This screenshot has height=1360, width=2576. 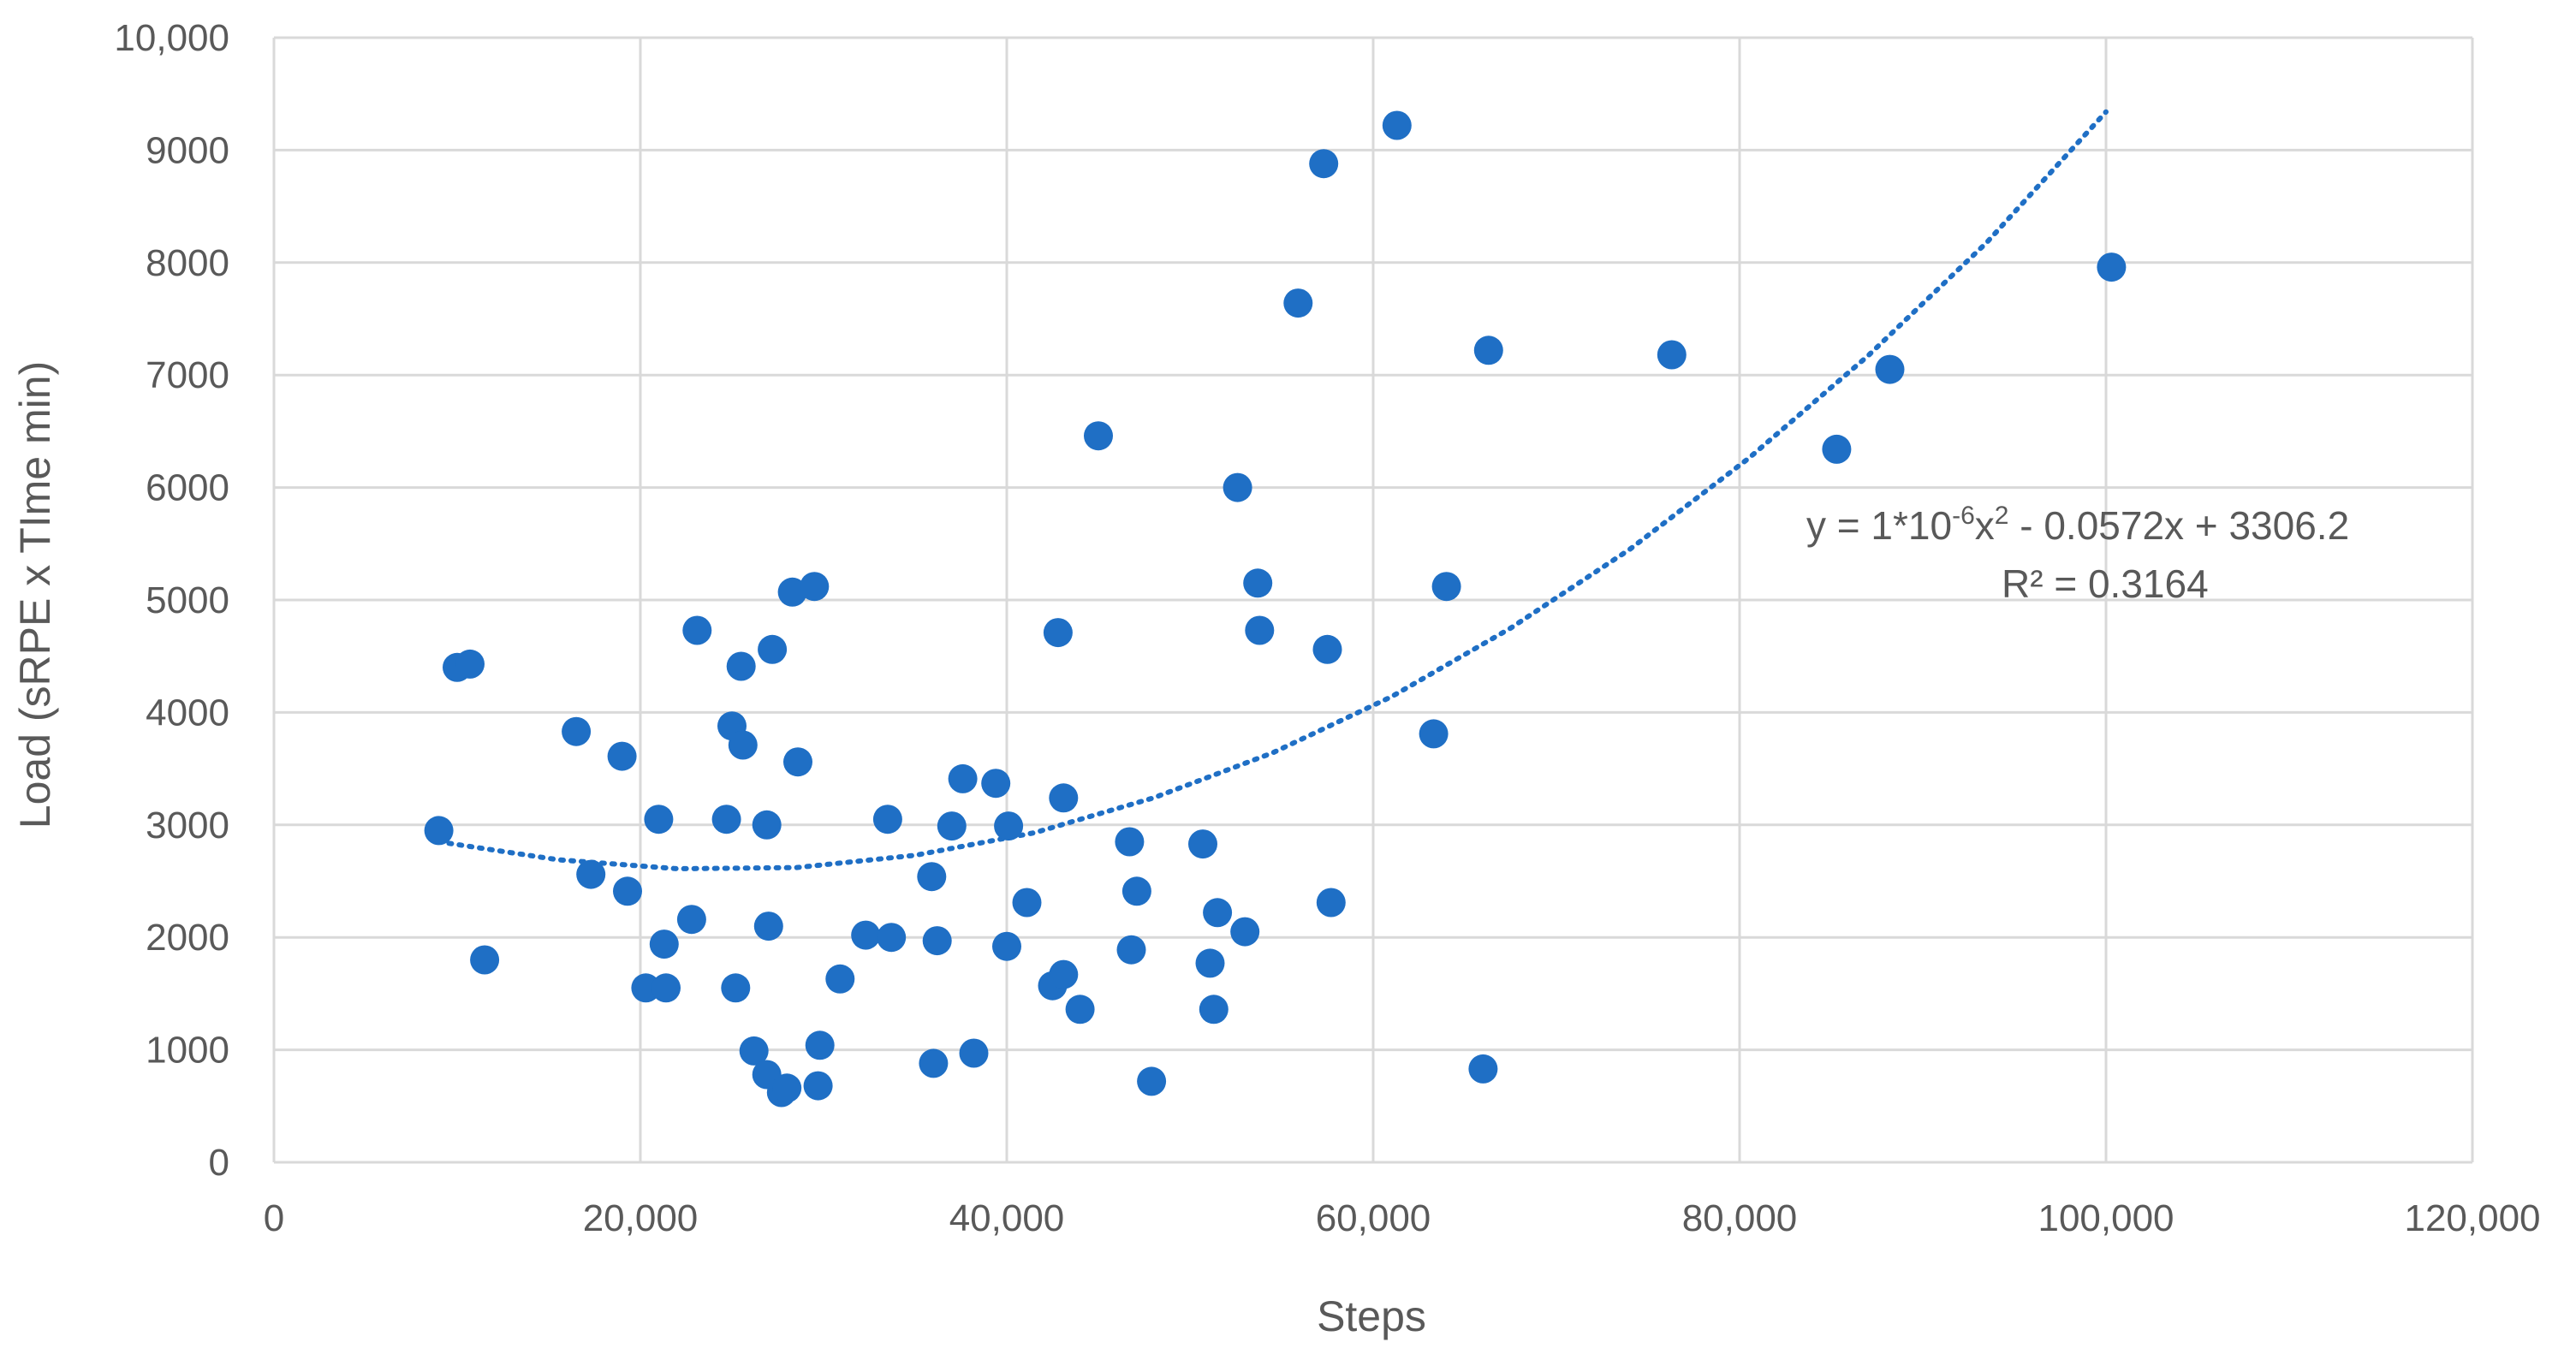 I want to click on y-tick-label: 2000, so click(x=188, y=938).